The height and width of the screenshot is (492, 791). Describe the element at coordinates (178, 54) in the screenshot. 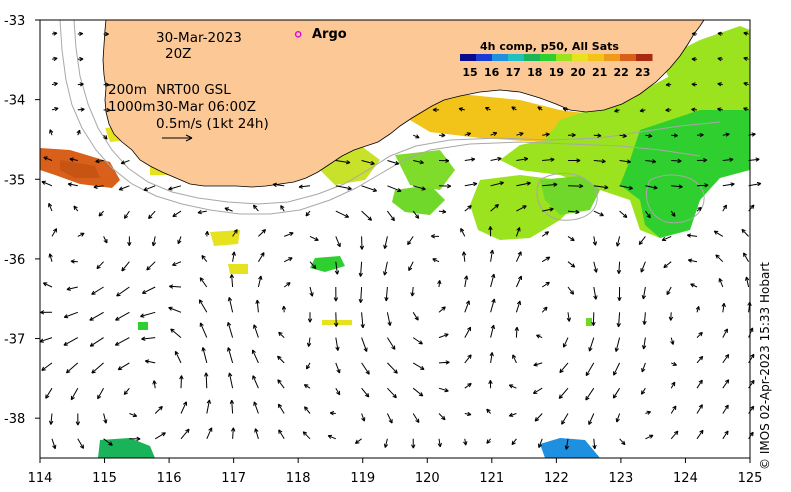

I see `time-label: 20Z` at that location.